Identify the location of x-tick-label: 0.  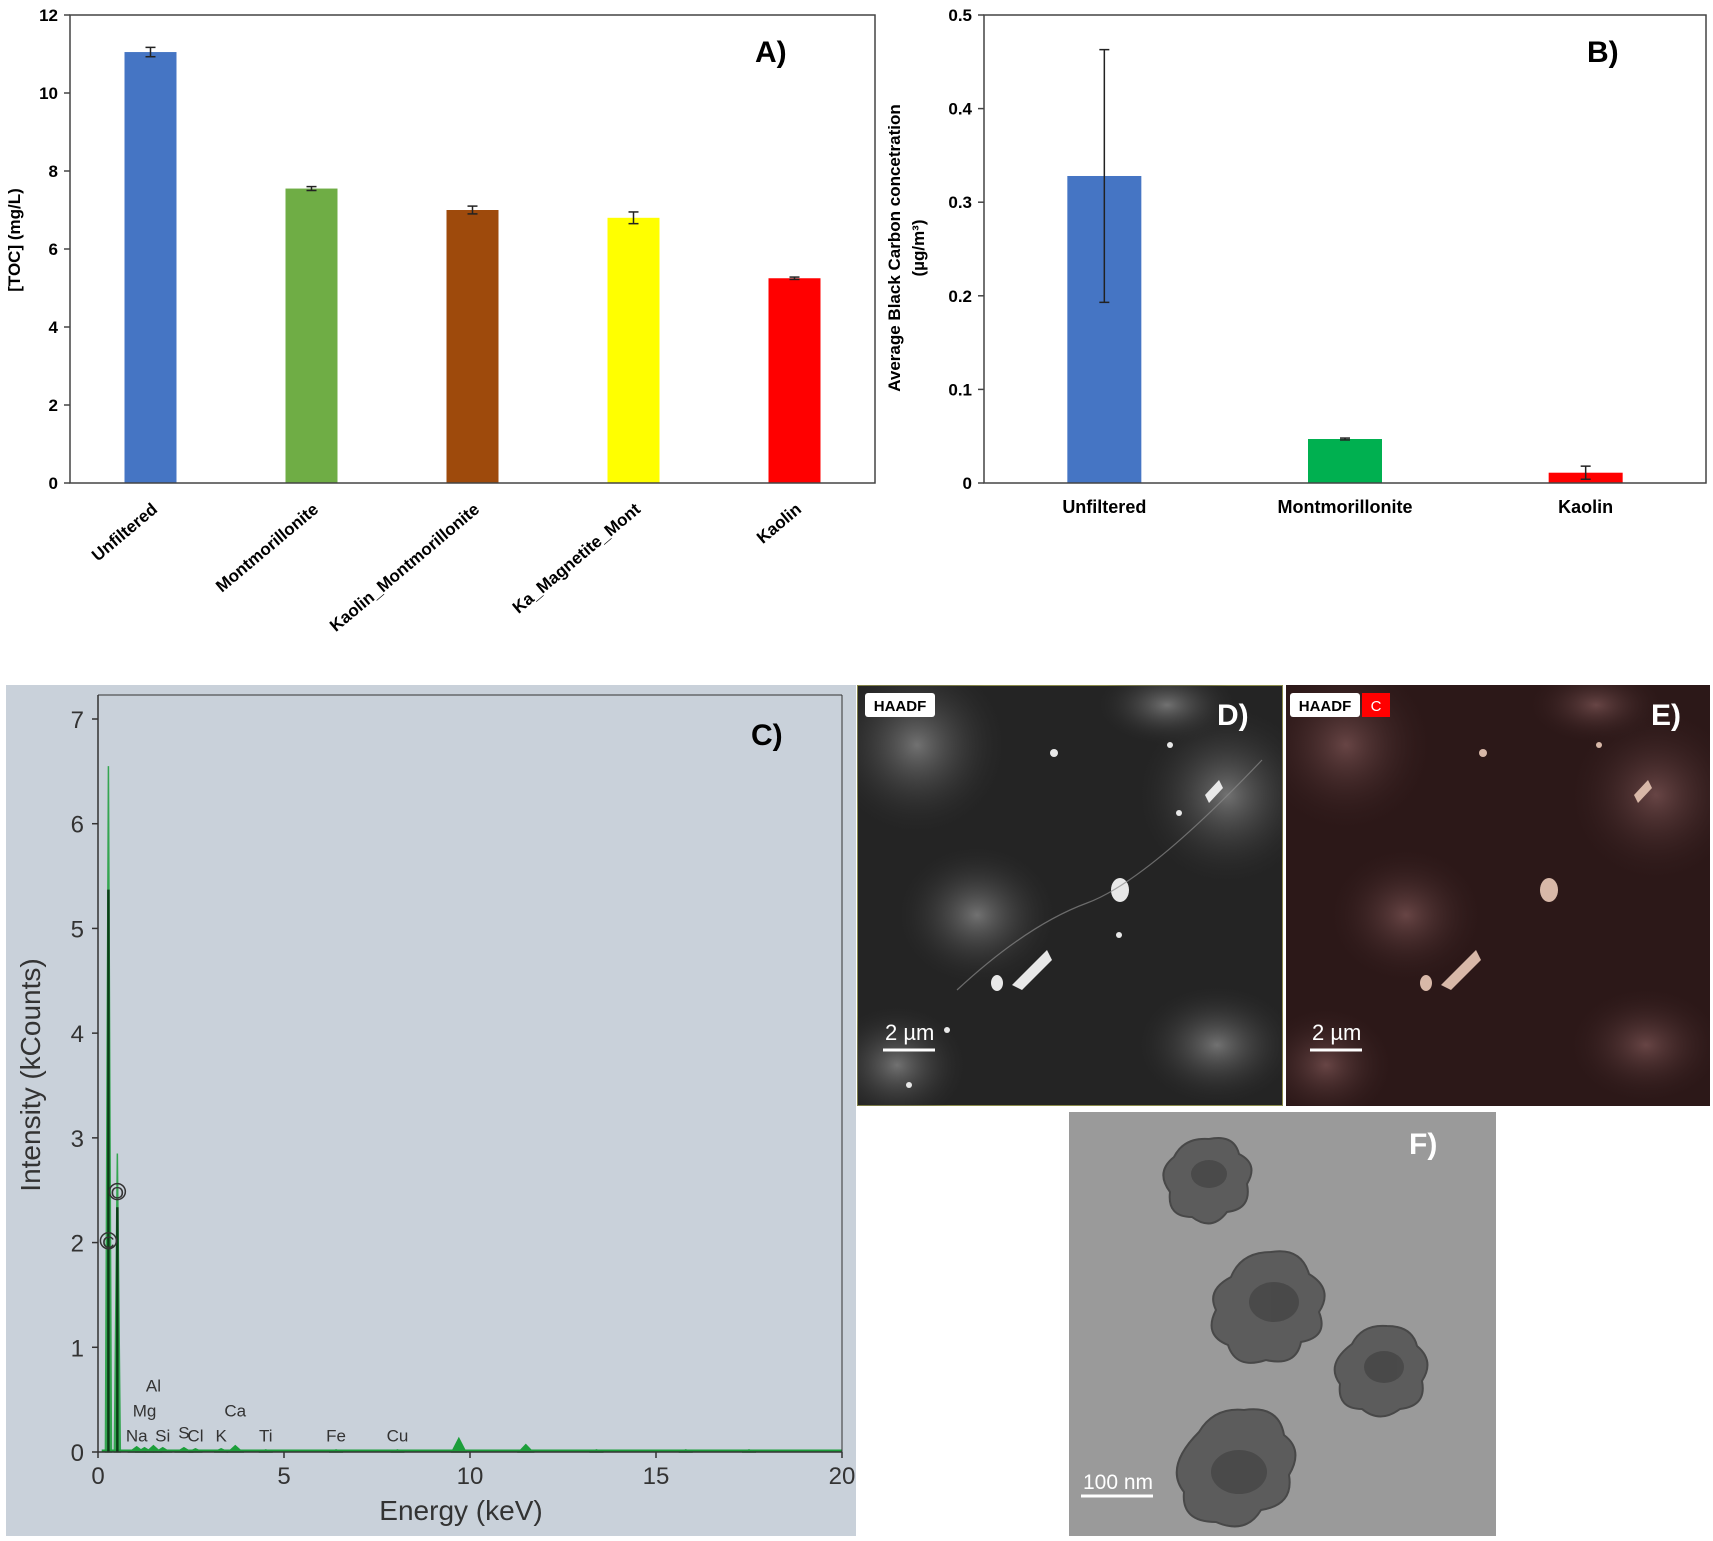
(97, 1476).